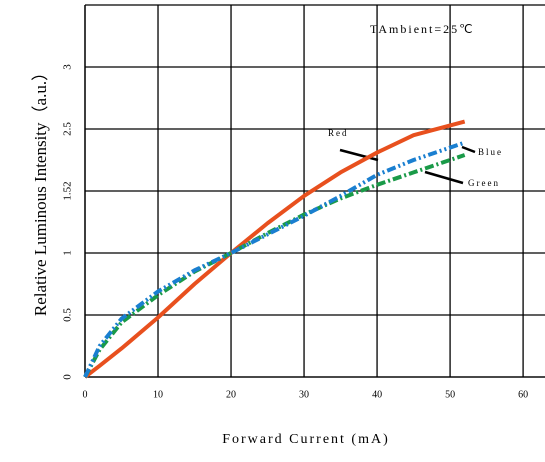 Image resolution: width=545 pixels, height=462 pixels. Describe the element at coordinates (68, 377) in the screenshot. I see `y-tick-label: 0` at that location.